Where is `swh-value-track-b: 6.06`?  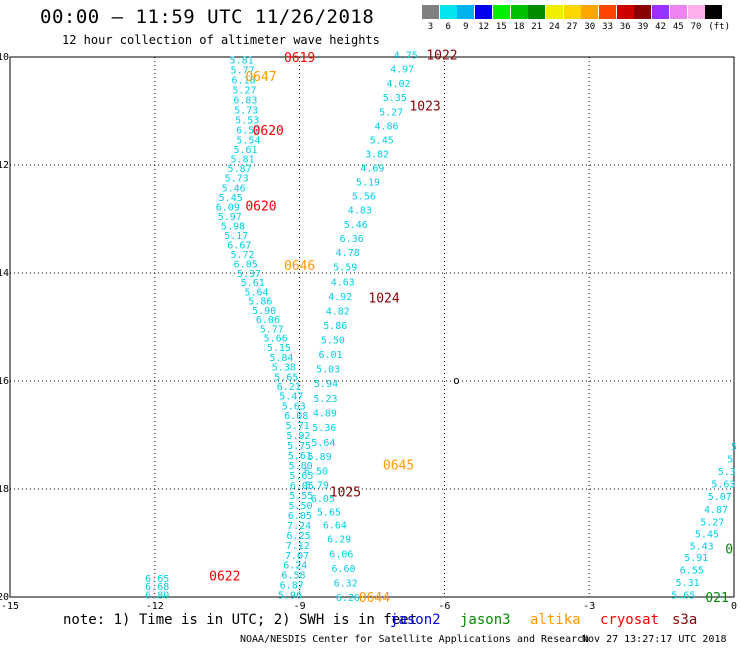
swh-value-track-b: 6.06 is located at coordinates (341, 554).